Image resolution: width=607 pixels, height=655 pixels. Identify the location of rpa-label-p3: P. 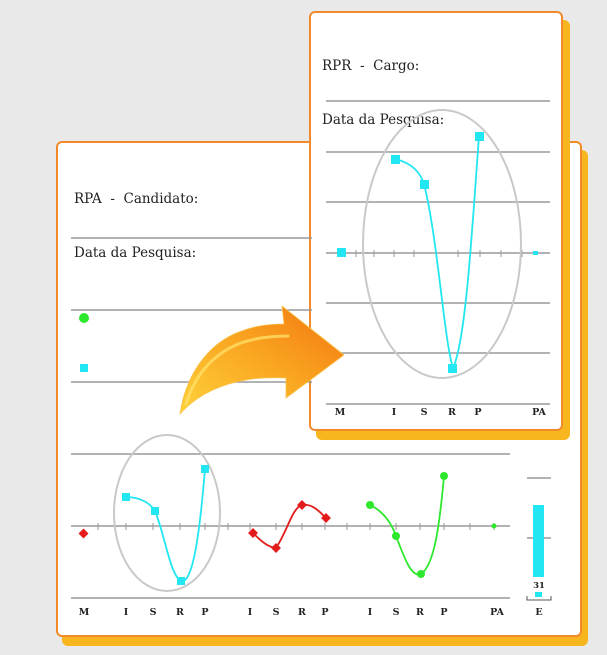
(443, 612).